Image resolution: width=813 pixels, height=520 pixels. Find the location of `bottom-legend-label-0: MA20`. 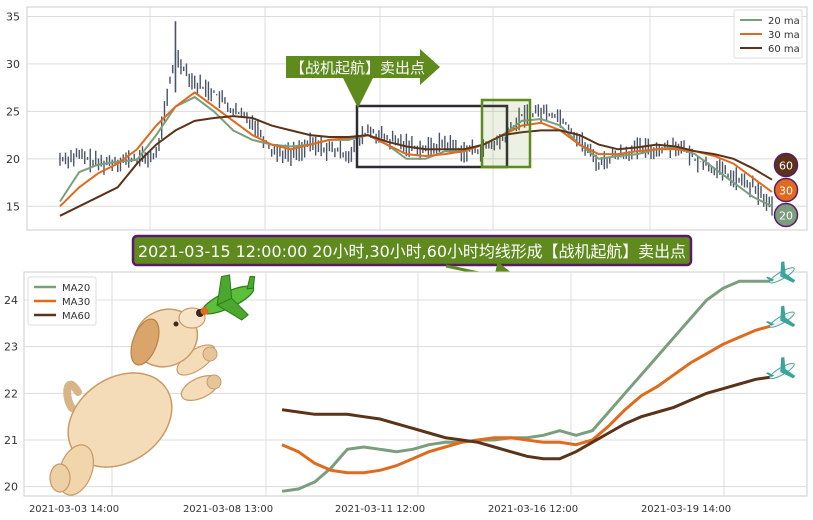

bottom-legend-label-0: MA20 is located at coordinates (76, 288).